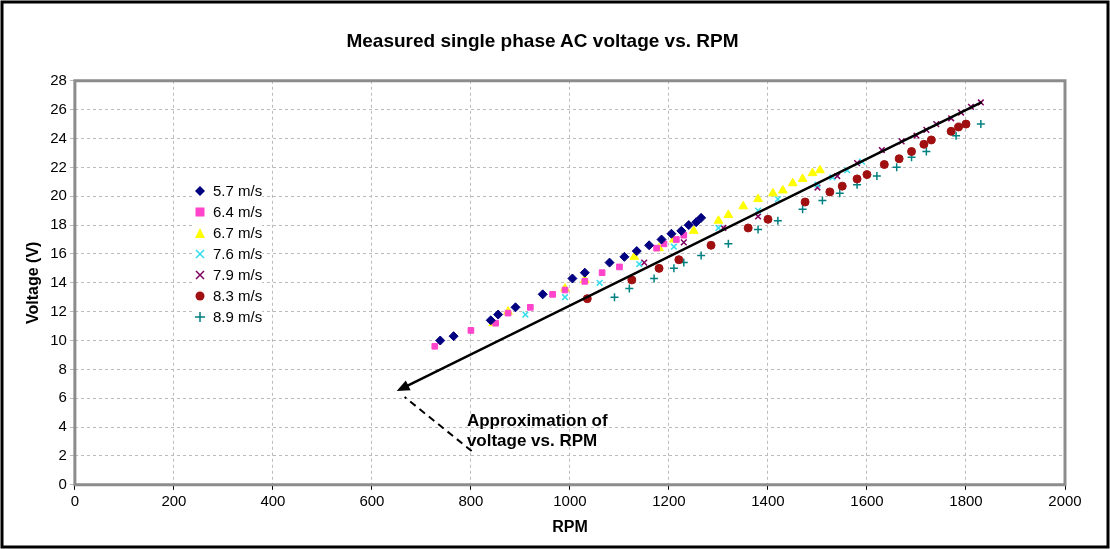 The image size is (1110, 549). What do you see at coordinates (174, 500) in the screenshot?
I see `x-tick-label: 200` at bounding box center [174, 500].